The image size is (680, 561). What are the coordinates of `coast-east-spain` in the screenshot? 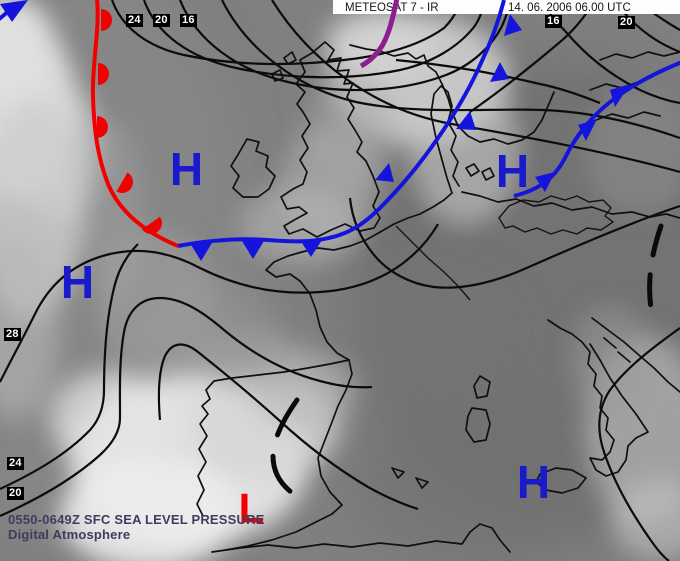 It's located at (289, 455).